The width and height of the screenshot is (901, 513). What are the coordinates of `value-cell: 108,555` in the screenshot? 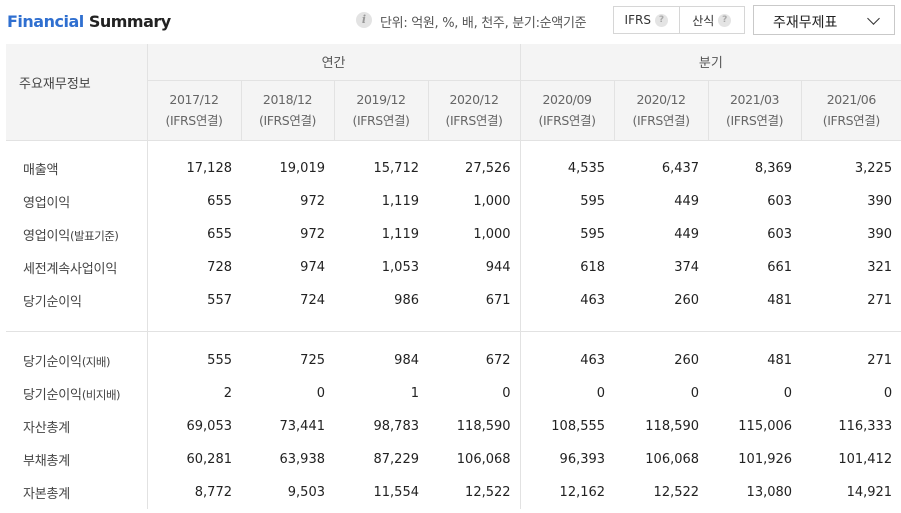 It's located at (567, 426).